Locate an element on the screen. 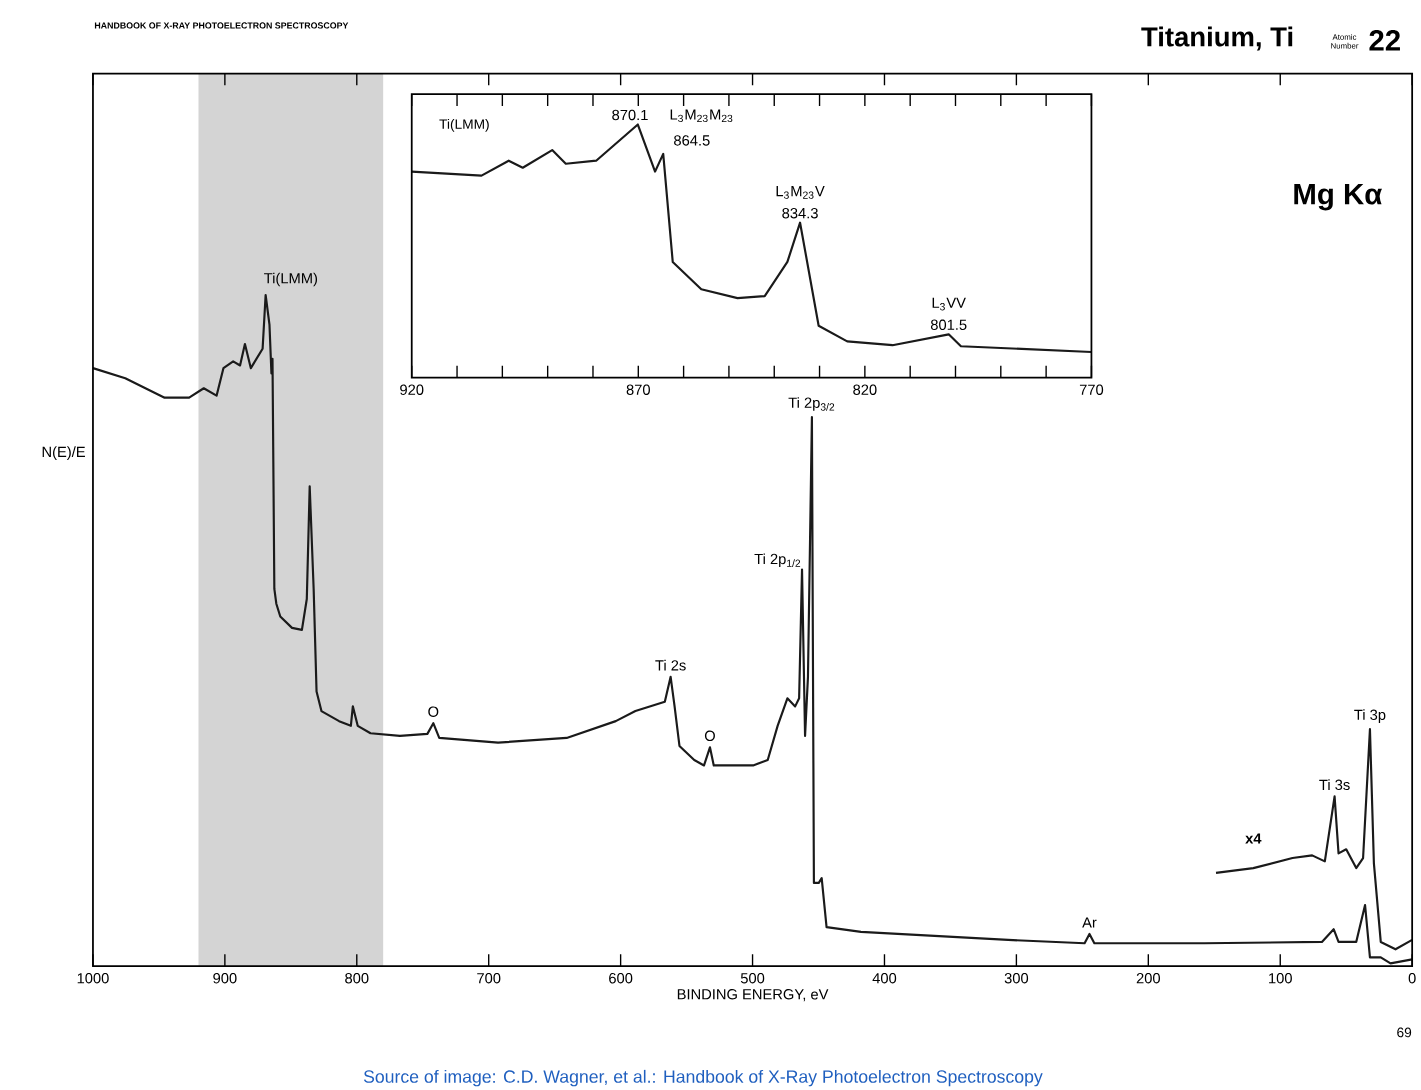  x-tick-label: 300 is located at coordinates (1016, 978).